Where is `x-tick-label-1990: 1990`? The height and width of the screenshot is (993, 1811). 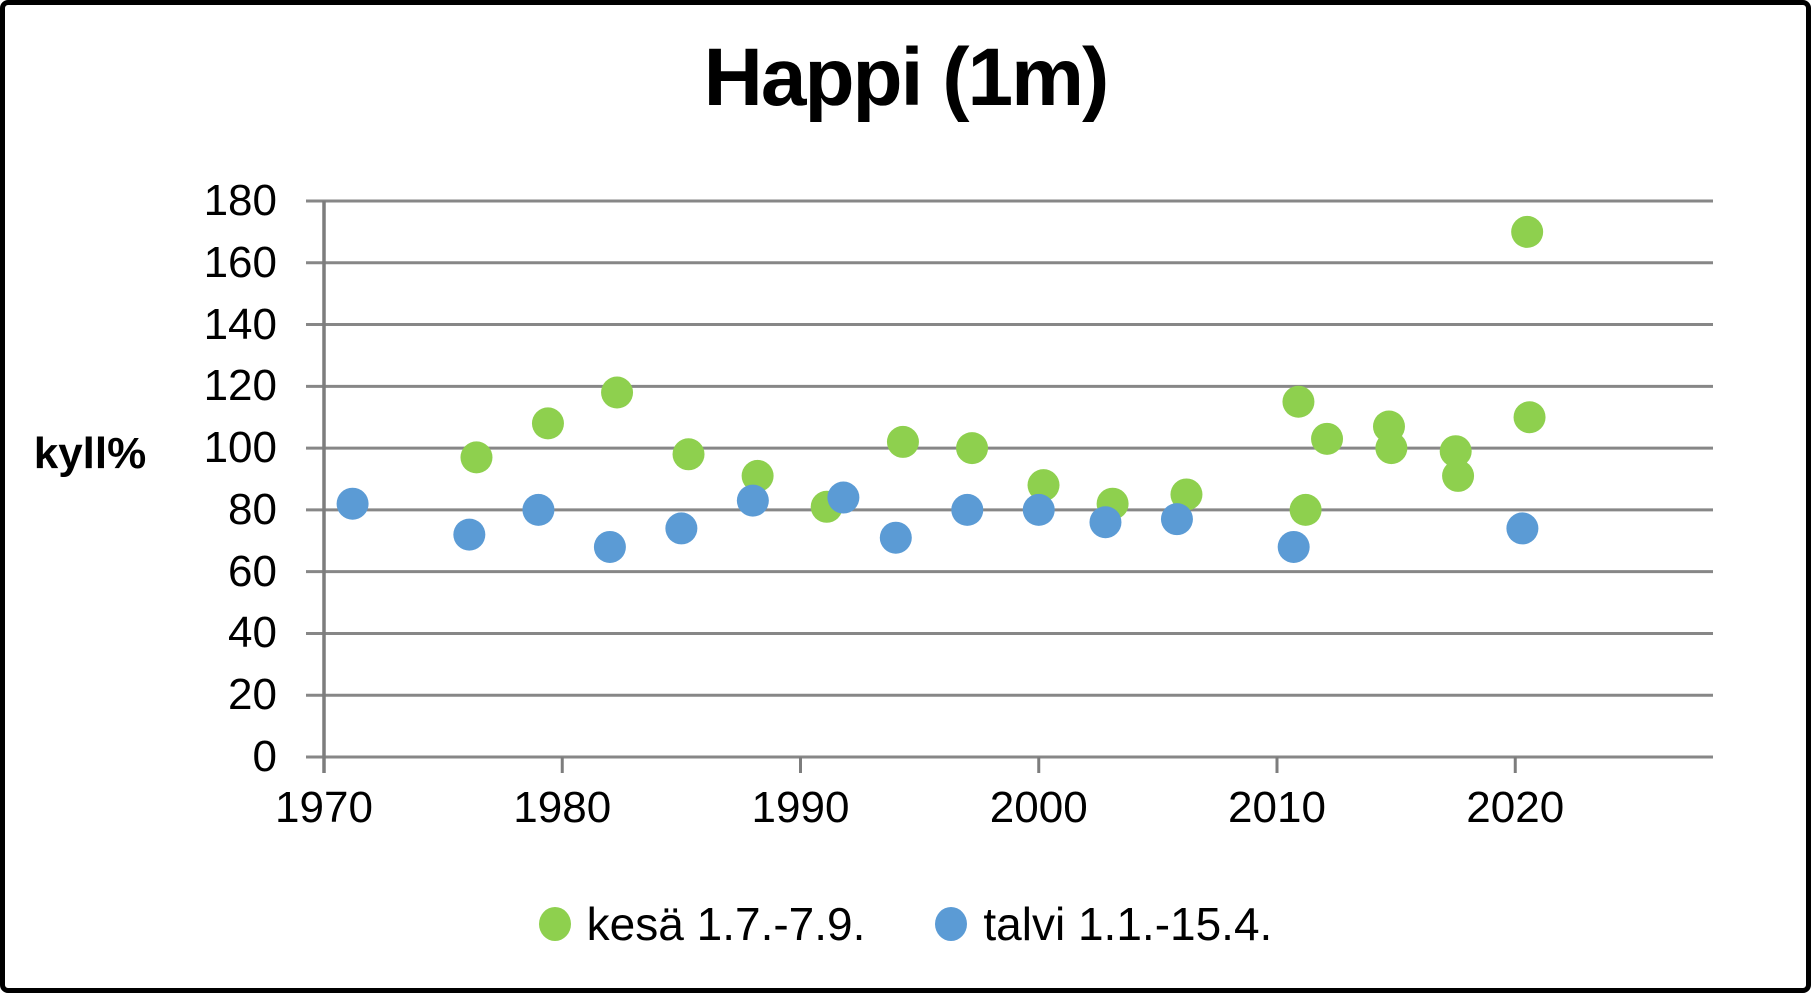 x-tick-label-1990: 1990 is located at coordinates (800, 807).